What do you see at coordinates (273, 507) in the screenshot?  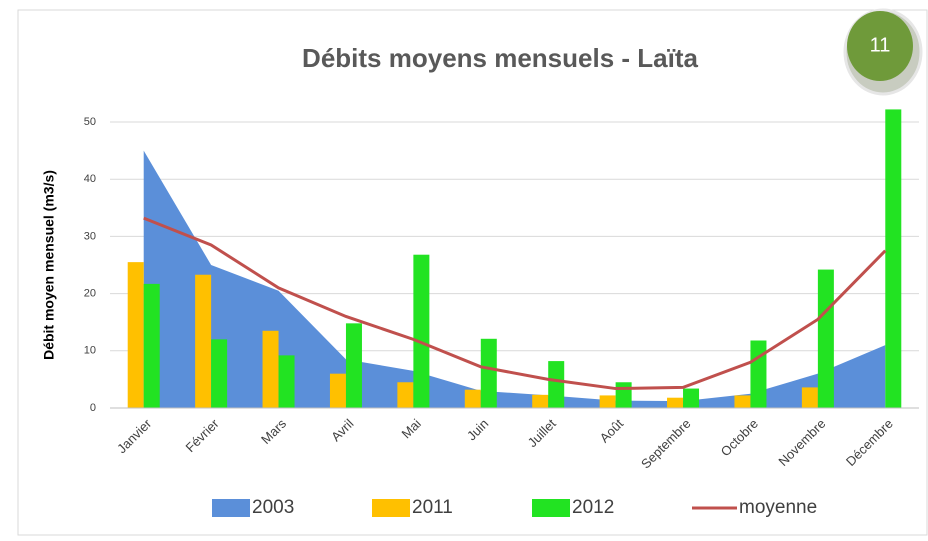 I see `legend-label: 2003` at bounding box center [273, 507].